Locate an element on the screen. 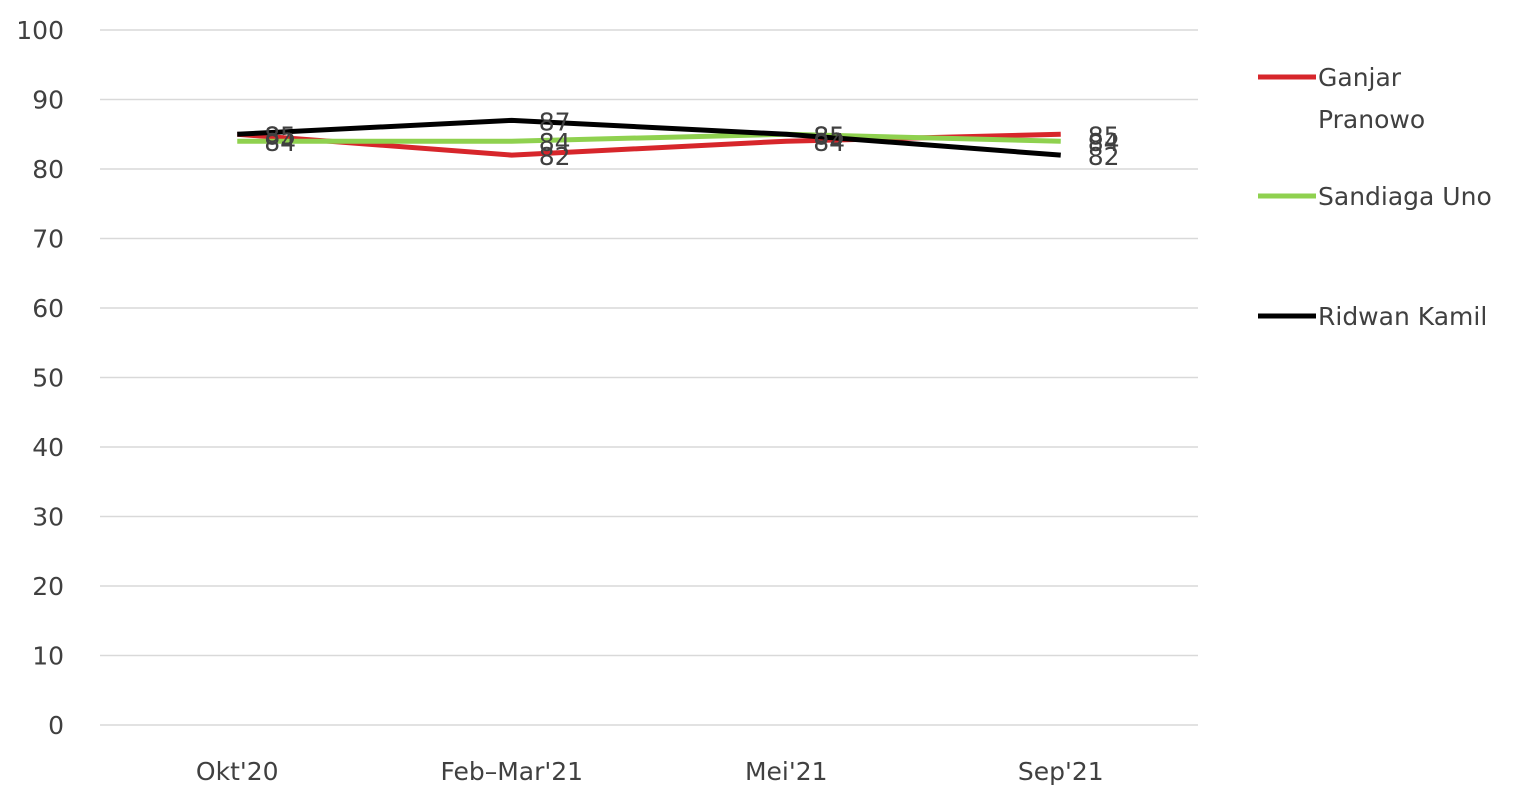  y-axis-tick-labels: 0 10 20 30 40 50 60 70 80 90 100 is located at coordinates (40, 378).